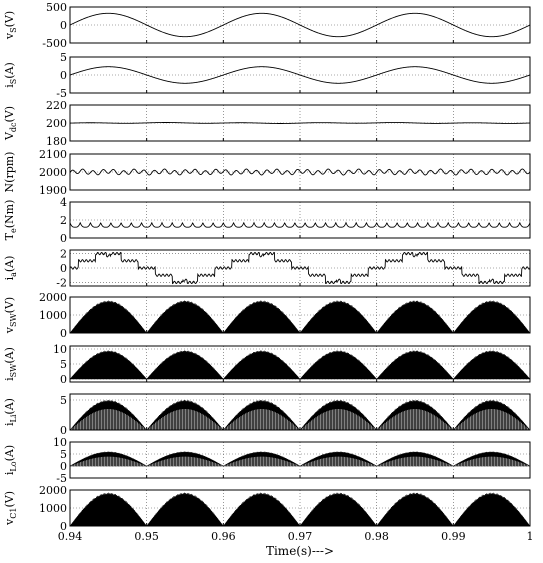 This screenshot has height=563, width=543. I want to click on subplot-2: 180 200 220 Vdc(V), so click(267, 123).